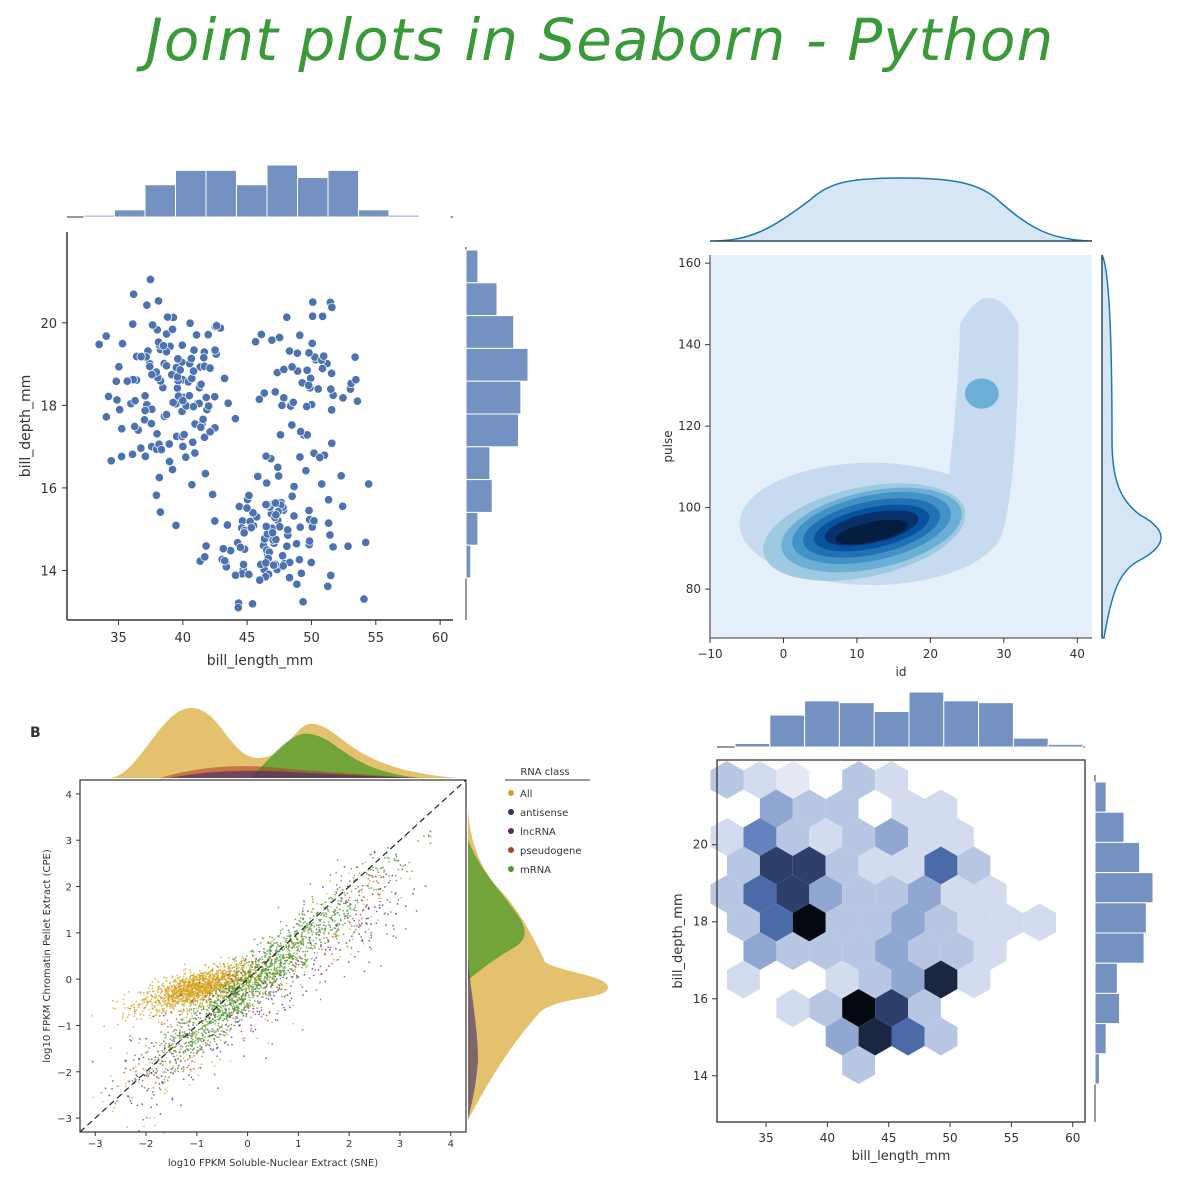  Describe the element at coordinates (901, 1156) in the screenshot. I see `x-axis-label: bill_length_mm` at that location.